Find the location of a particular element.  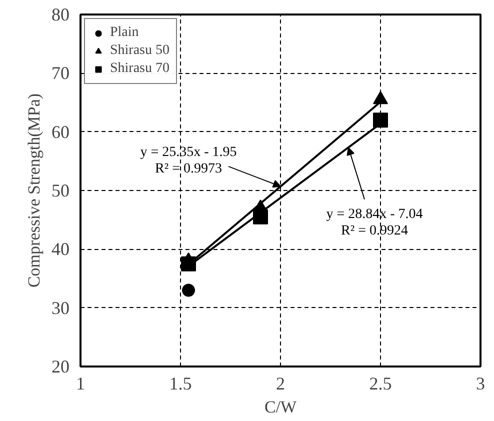

y-tick-label: 20 is located at coordinates (61, 366).